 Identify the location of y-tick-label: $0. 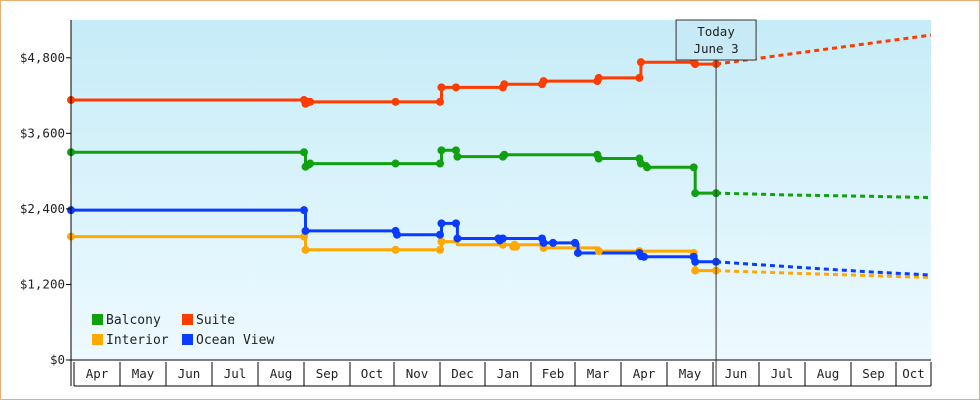
(57, 359).